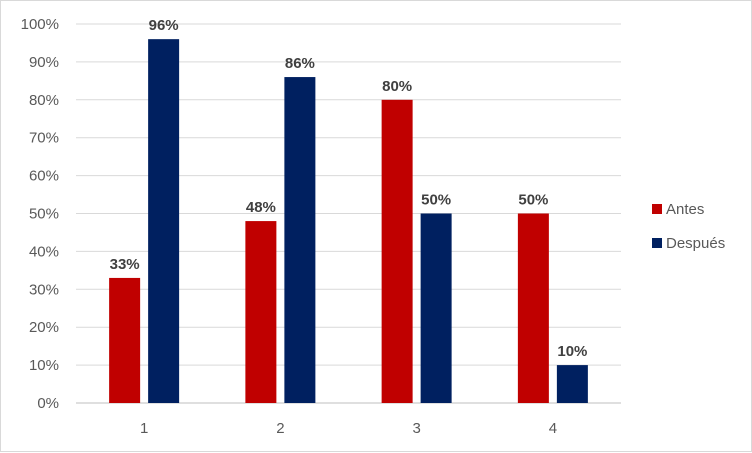 The image size is (752, 453). Describe the element at coordinates (280, 428) in the screenshot. I see `x-tick-label: 2` at that location.